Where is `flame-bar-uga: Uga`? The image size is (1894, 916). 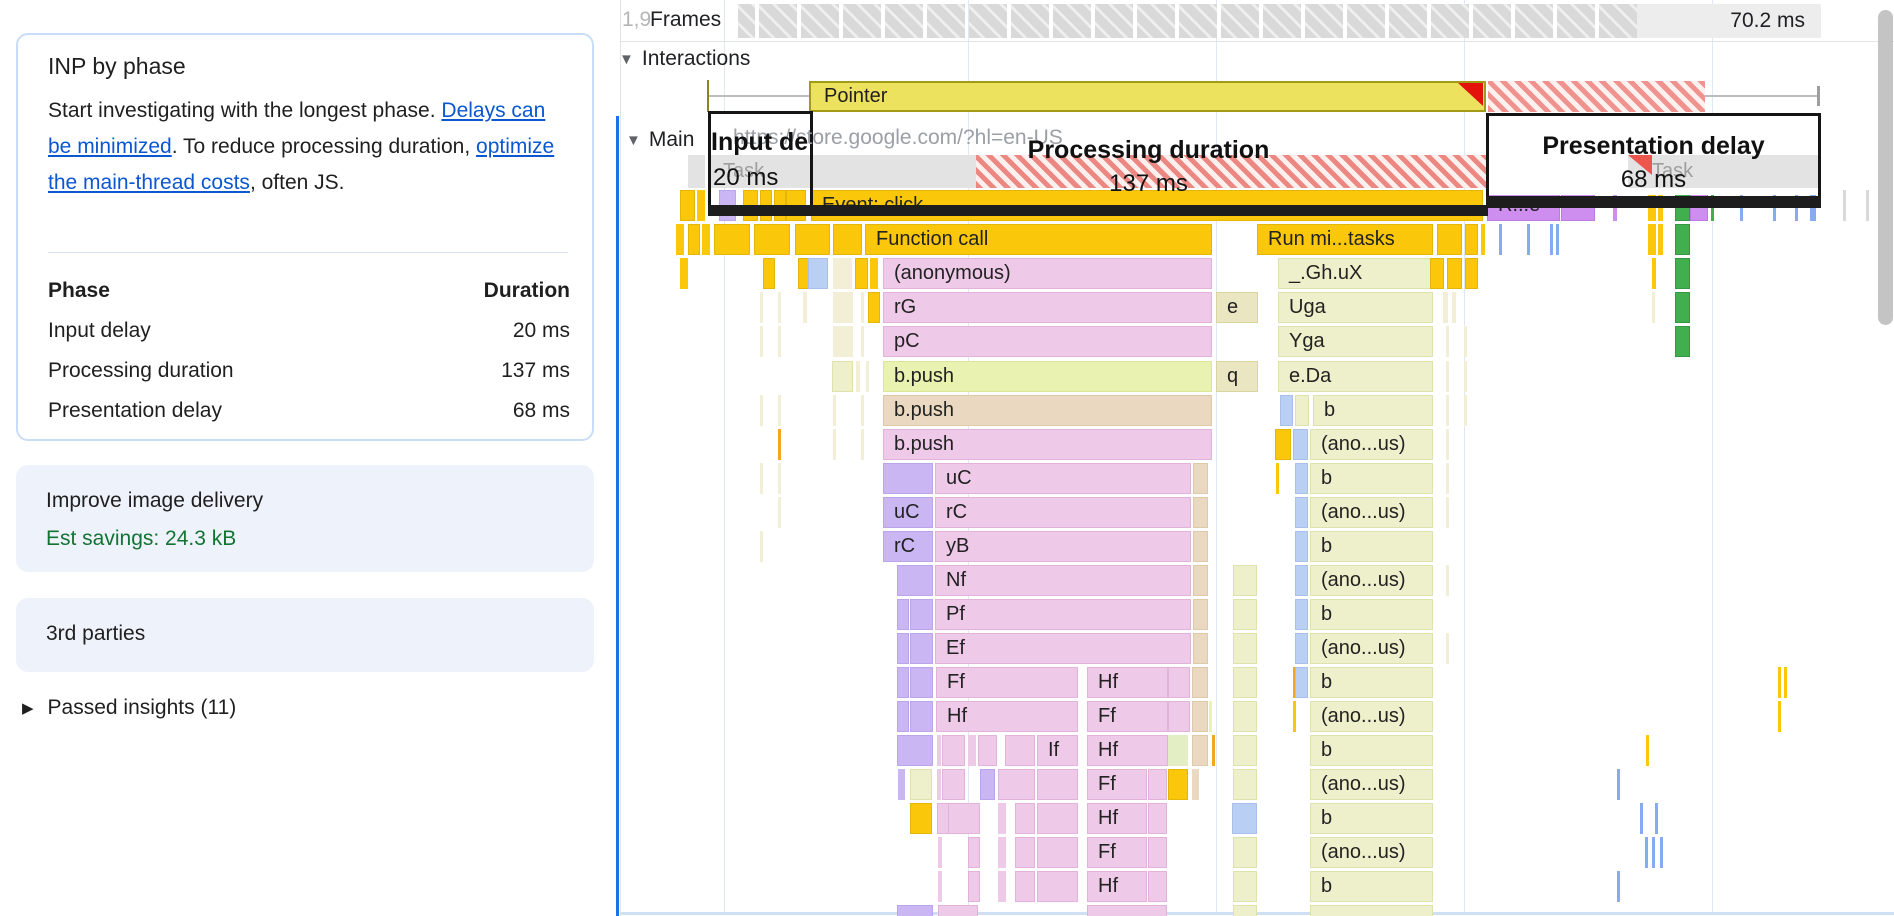
flame-bar-uga: Uga is located at coordinates (1355, 307).